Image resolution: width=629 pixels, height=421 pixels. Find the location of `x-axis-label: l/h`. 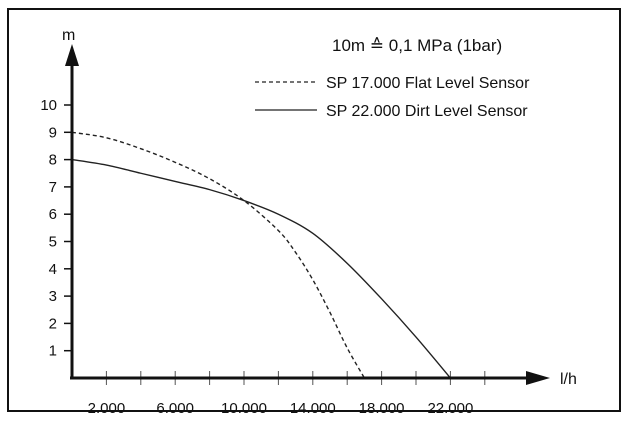

x-axis-label: l/h is located at coordinates (568, 379).